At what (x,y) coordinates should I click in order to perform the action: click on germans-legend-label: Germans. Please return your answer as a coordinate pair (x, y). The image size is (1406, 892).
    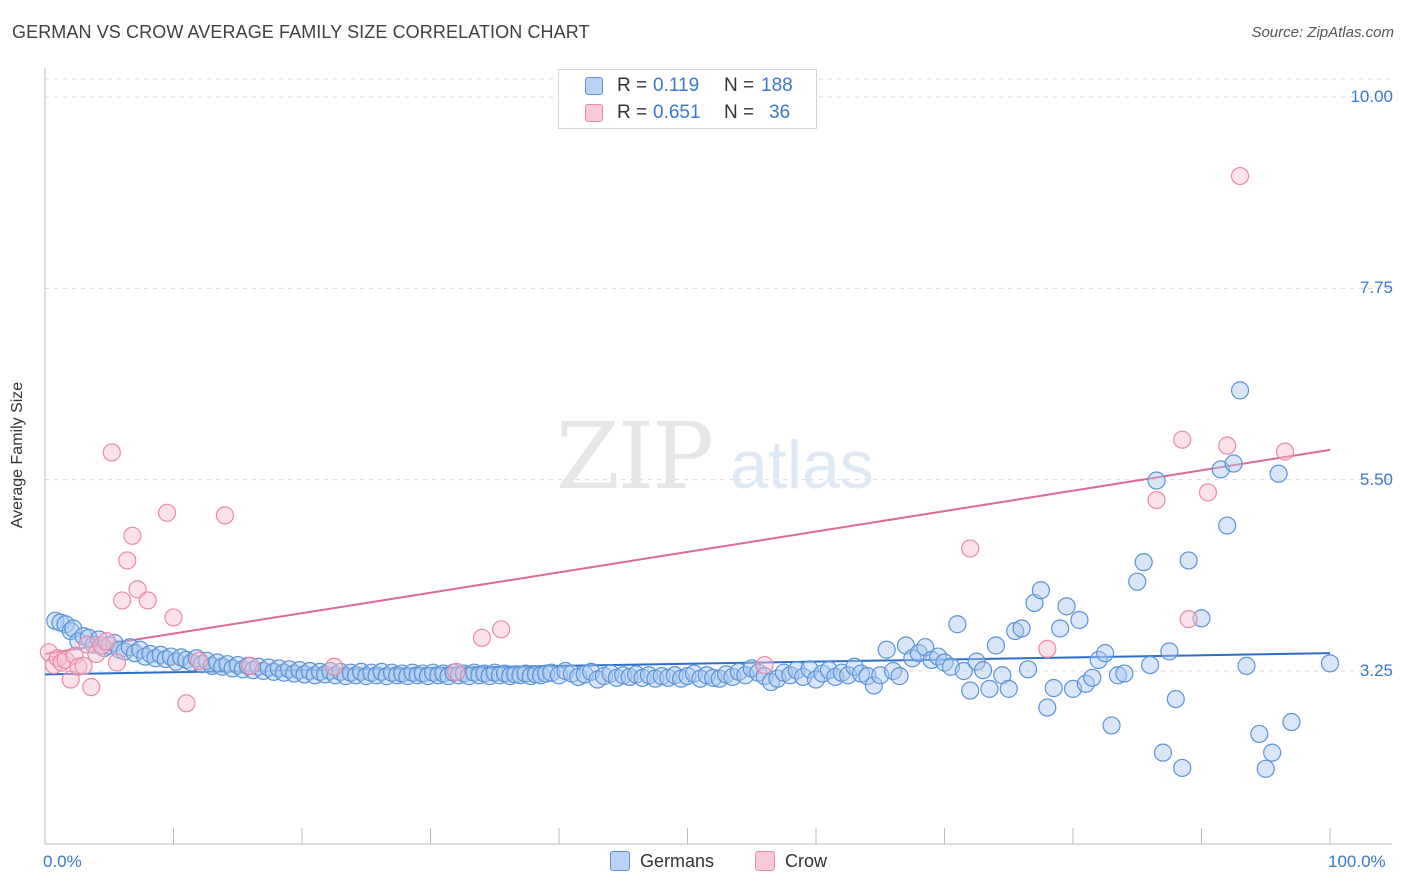
    Looking at the image, I should click on (677, 861).